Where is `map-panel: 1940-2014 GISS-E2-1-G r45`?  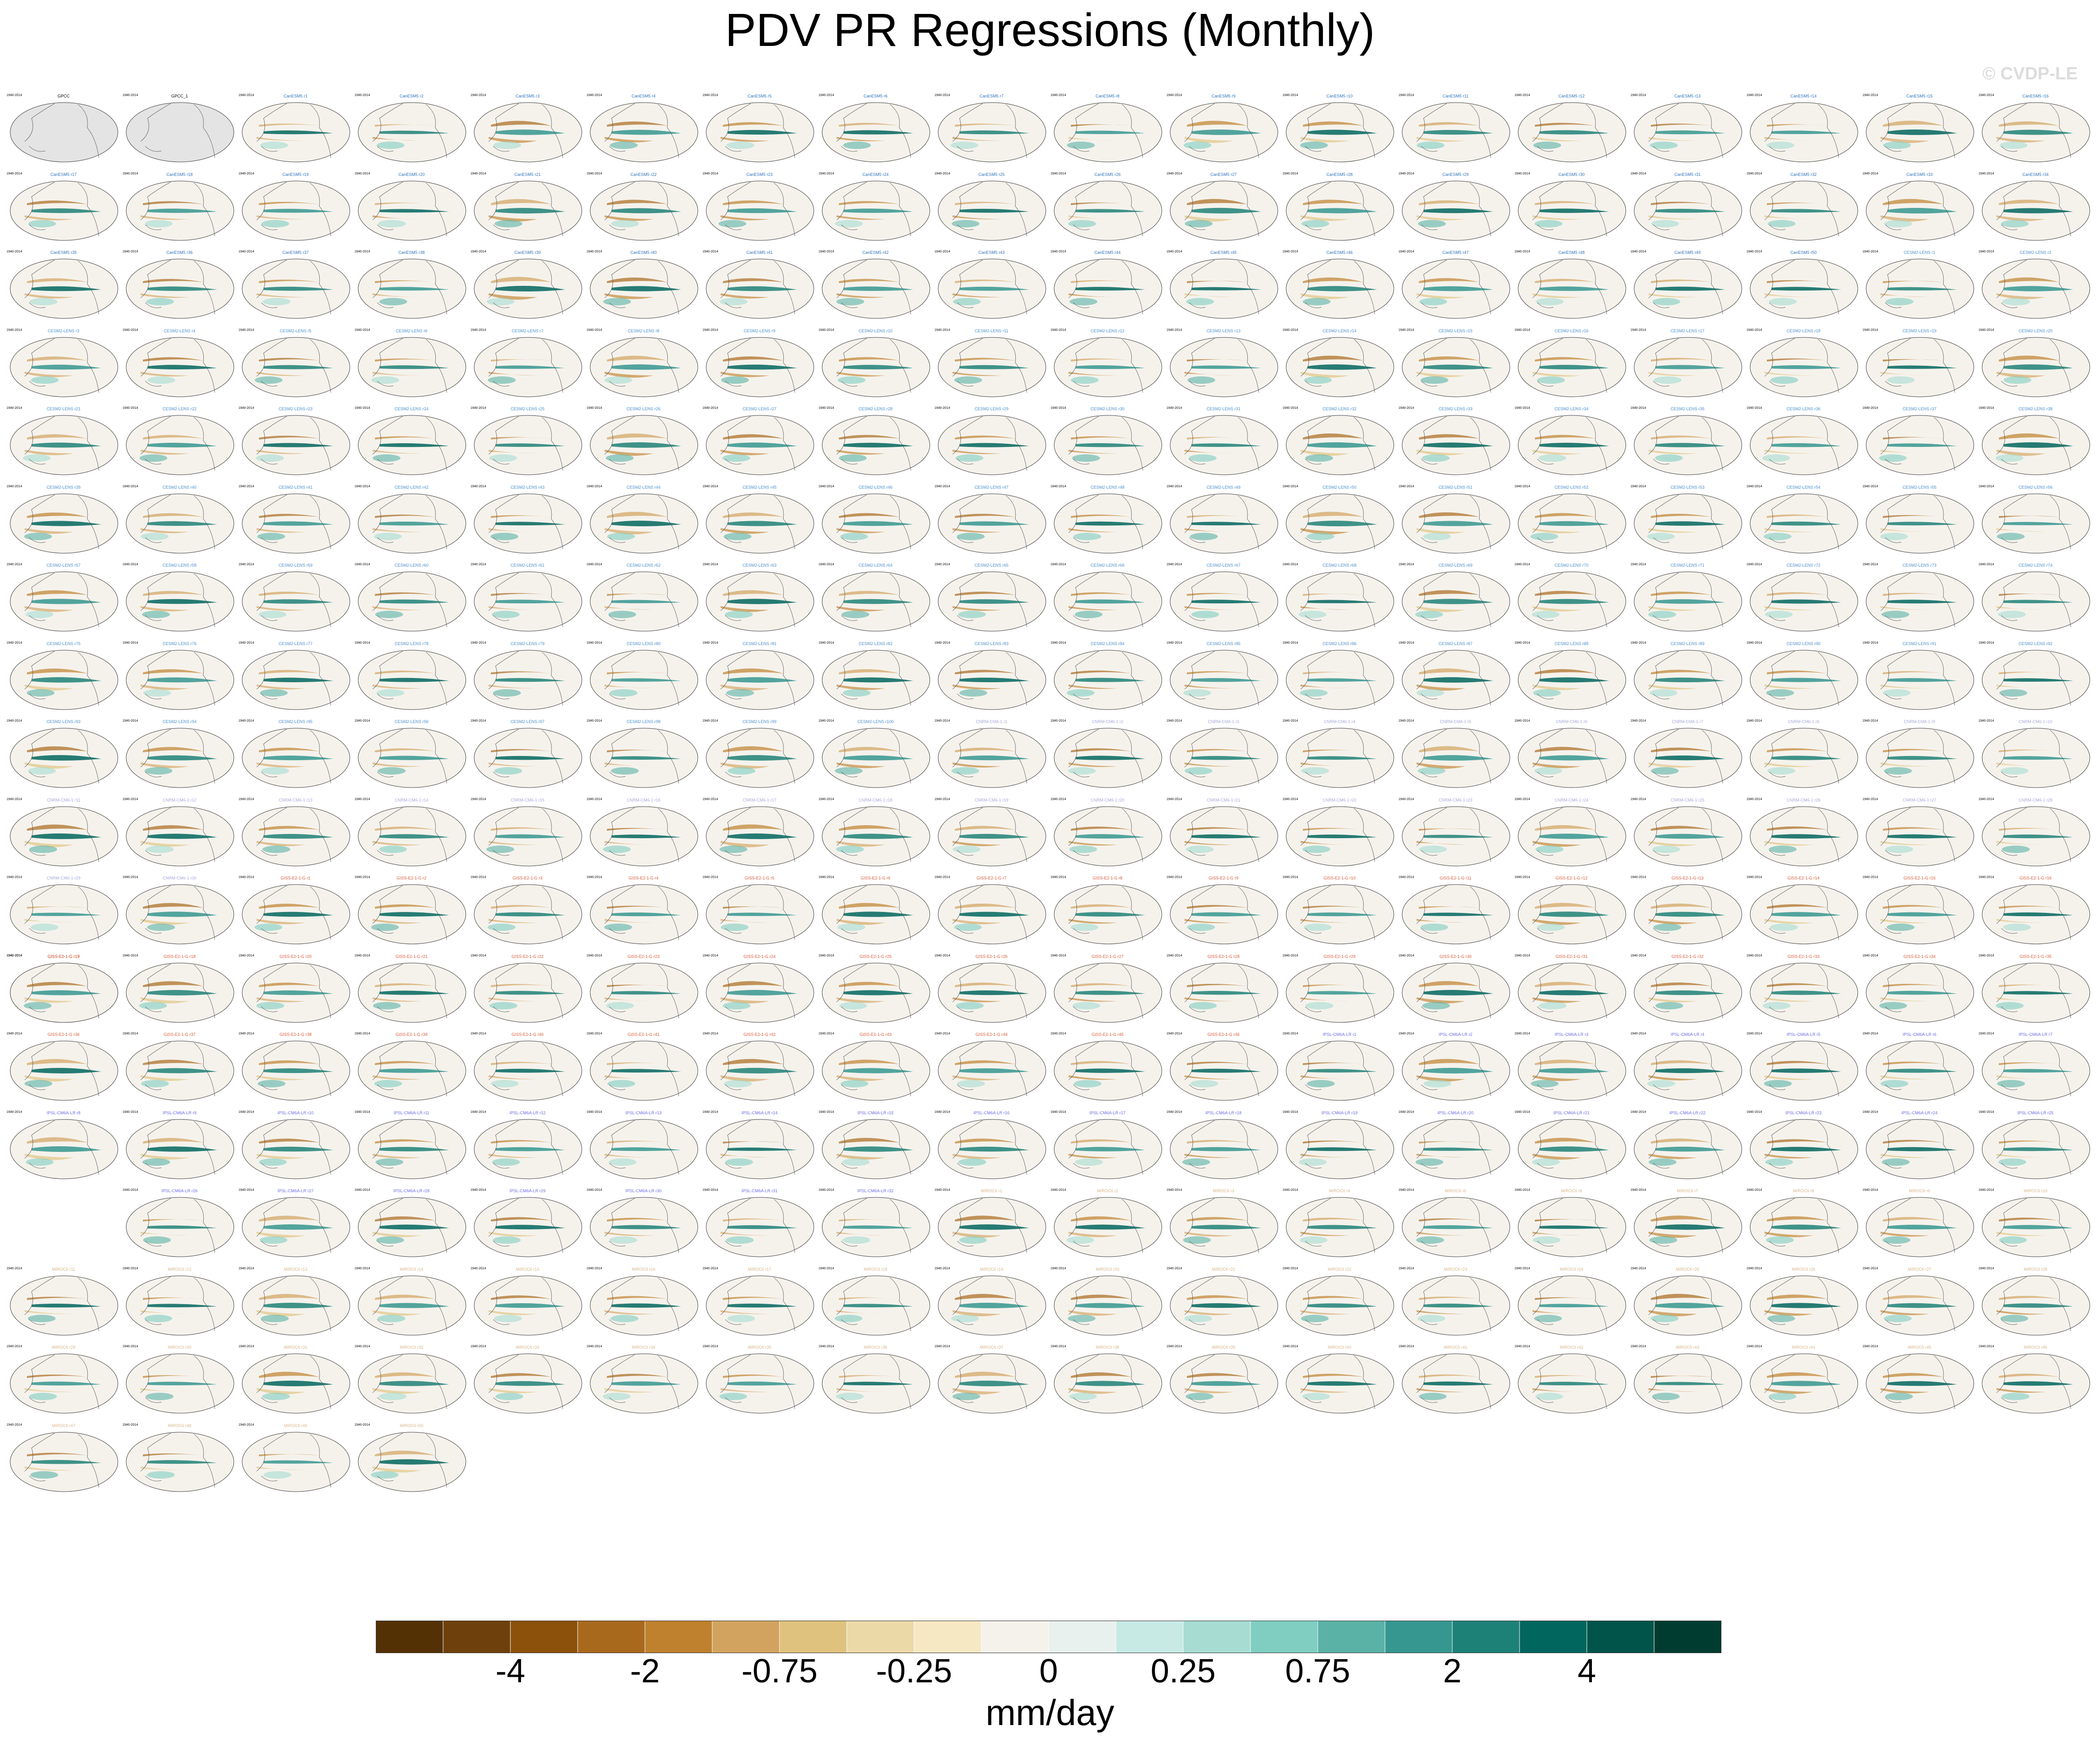
map-panel: 1940-2014 GISS-E2-1-G r45 is located at coordinates (1108, 1066).